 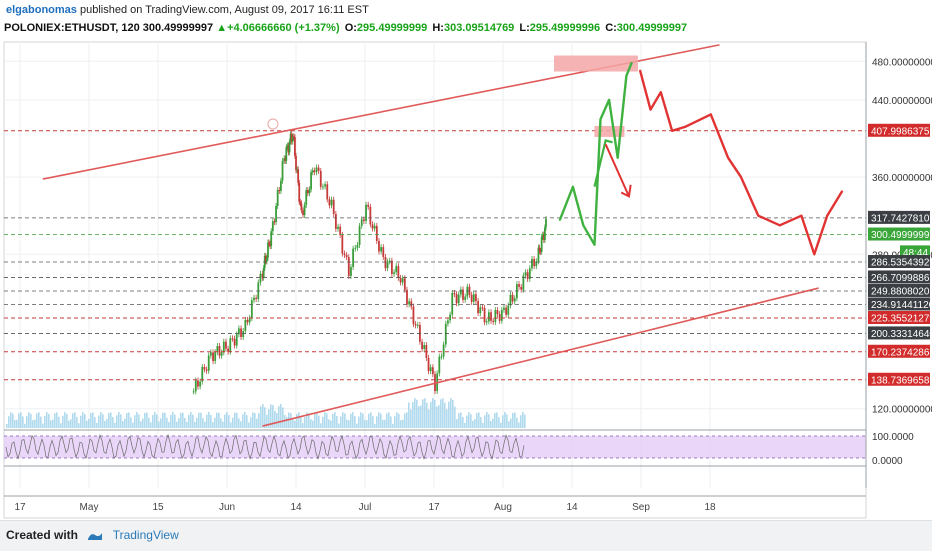 What do you see at coordinates (609, 131) in the screenshot?
I see `target-box` at bounding box center [609, 131].